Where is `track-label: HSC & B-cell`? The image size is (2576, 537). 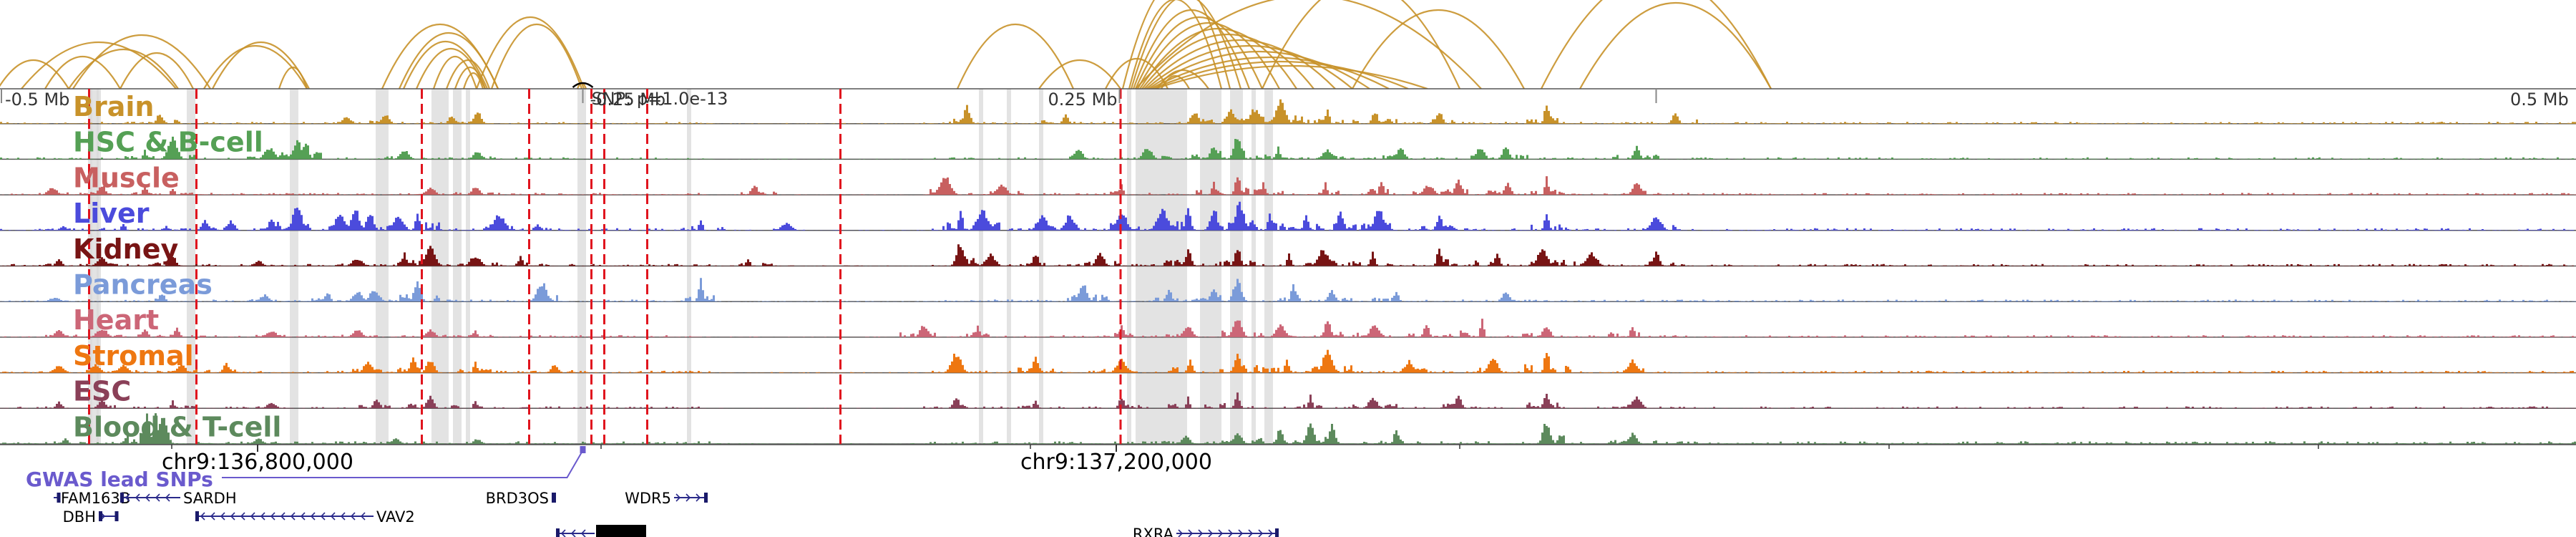 track-label: HSC & B-cell is located at coordinates (168, 142).